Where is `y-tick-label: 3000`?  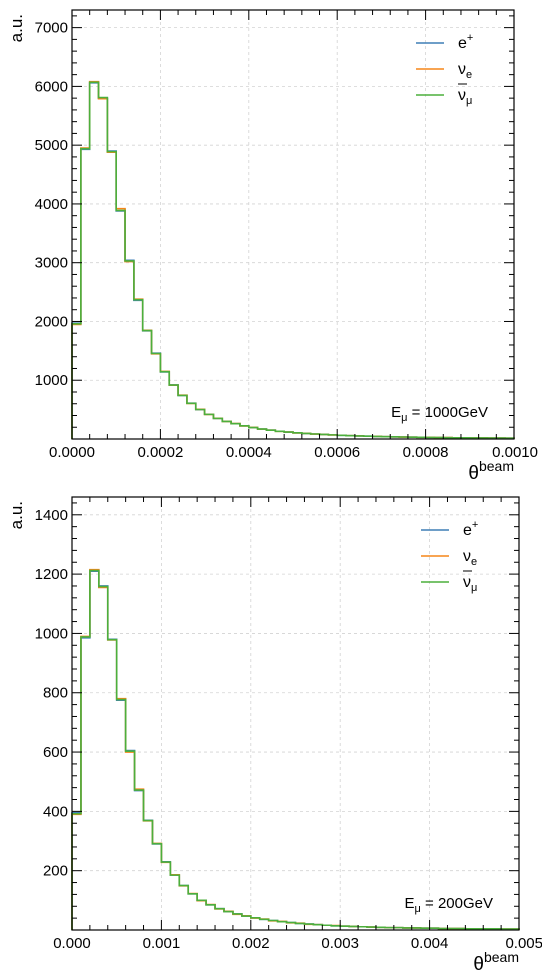 y-tick-label: 3000 is located at coordinates (51, 263).